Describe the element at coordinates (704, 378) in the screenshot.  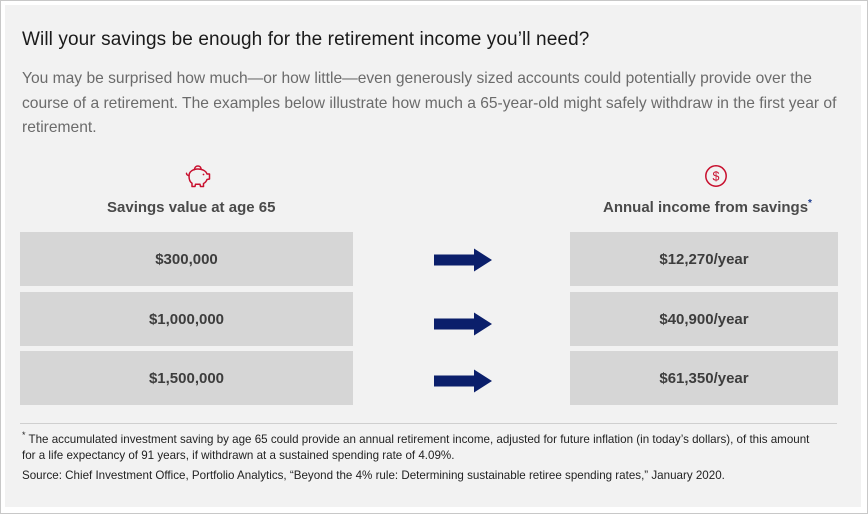
I see `annual-income-box: $61,350/year` at that location.